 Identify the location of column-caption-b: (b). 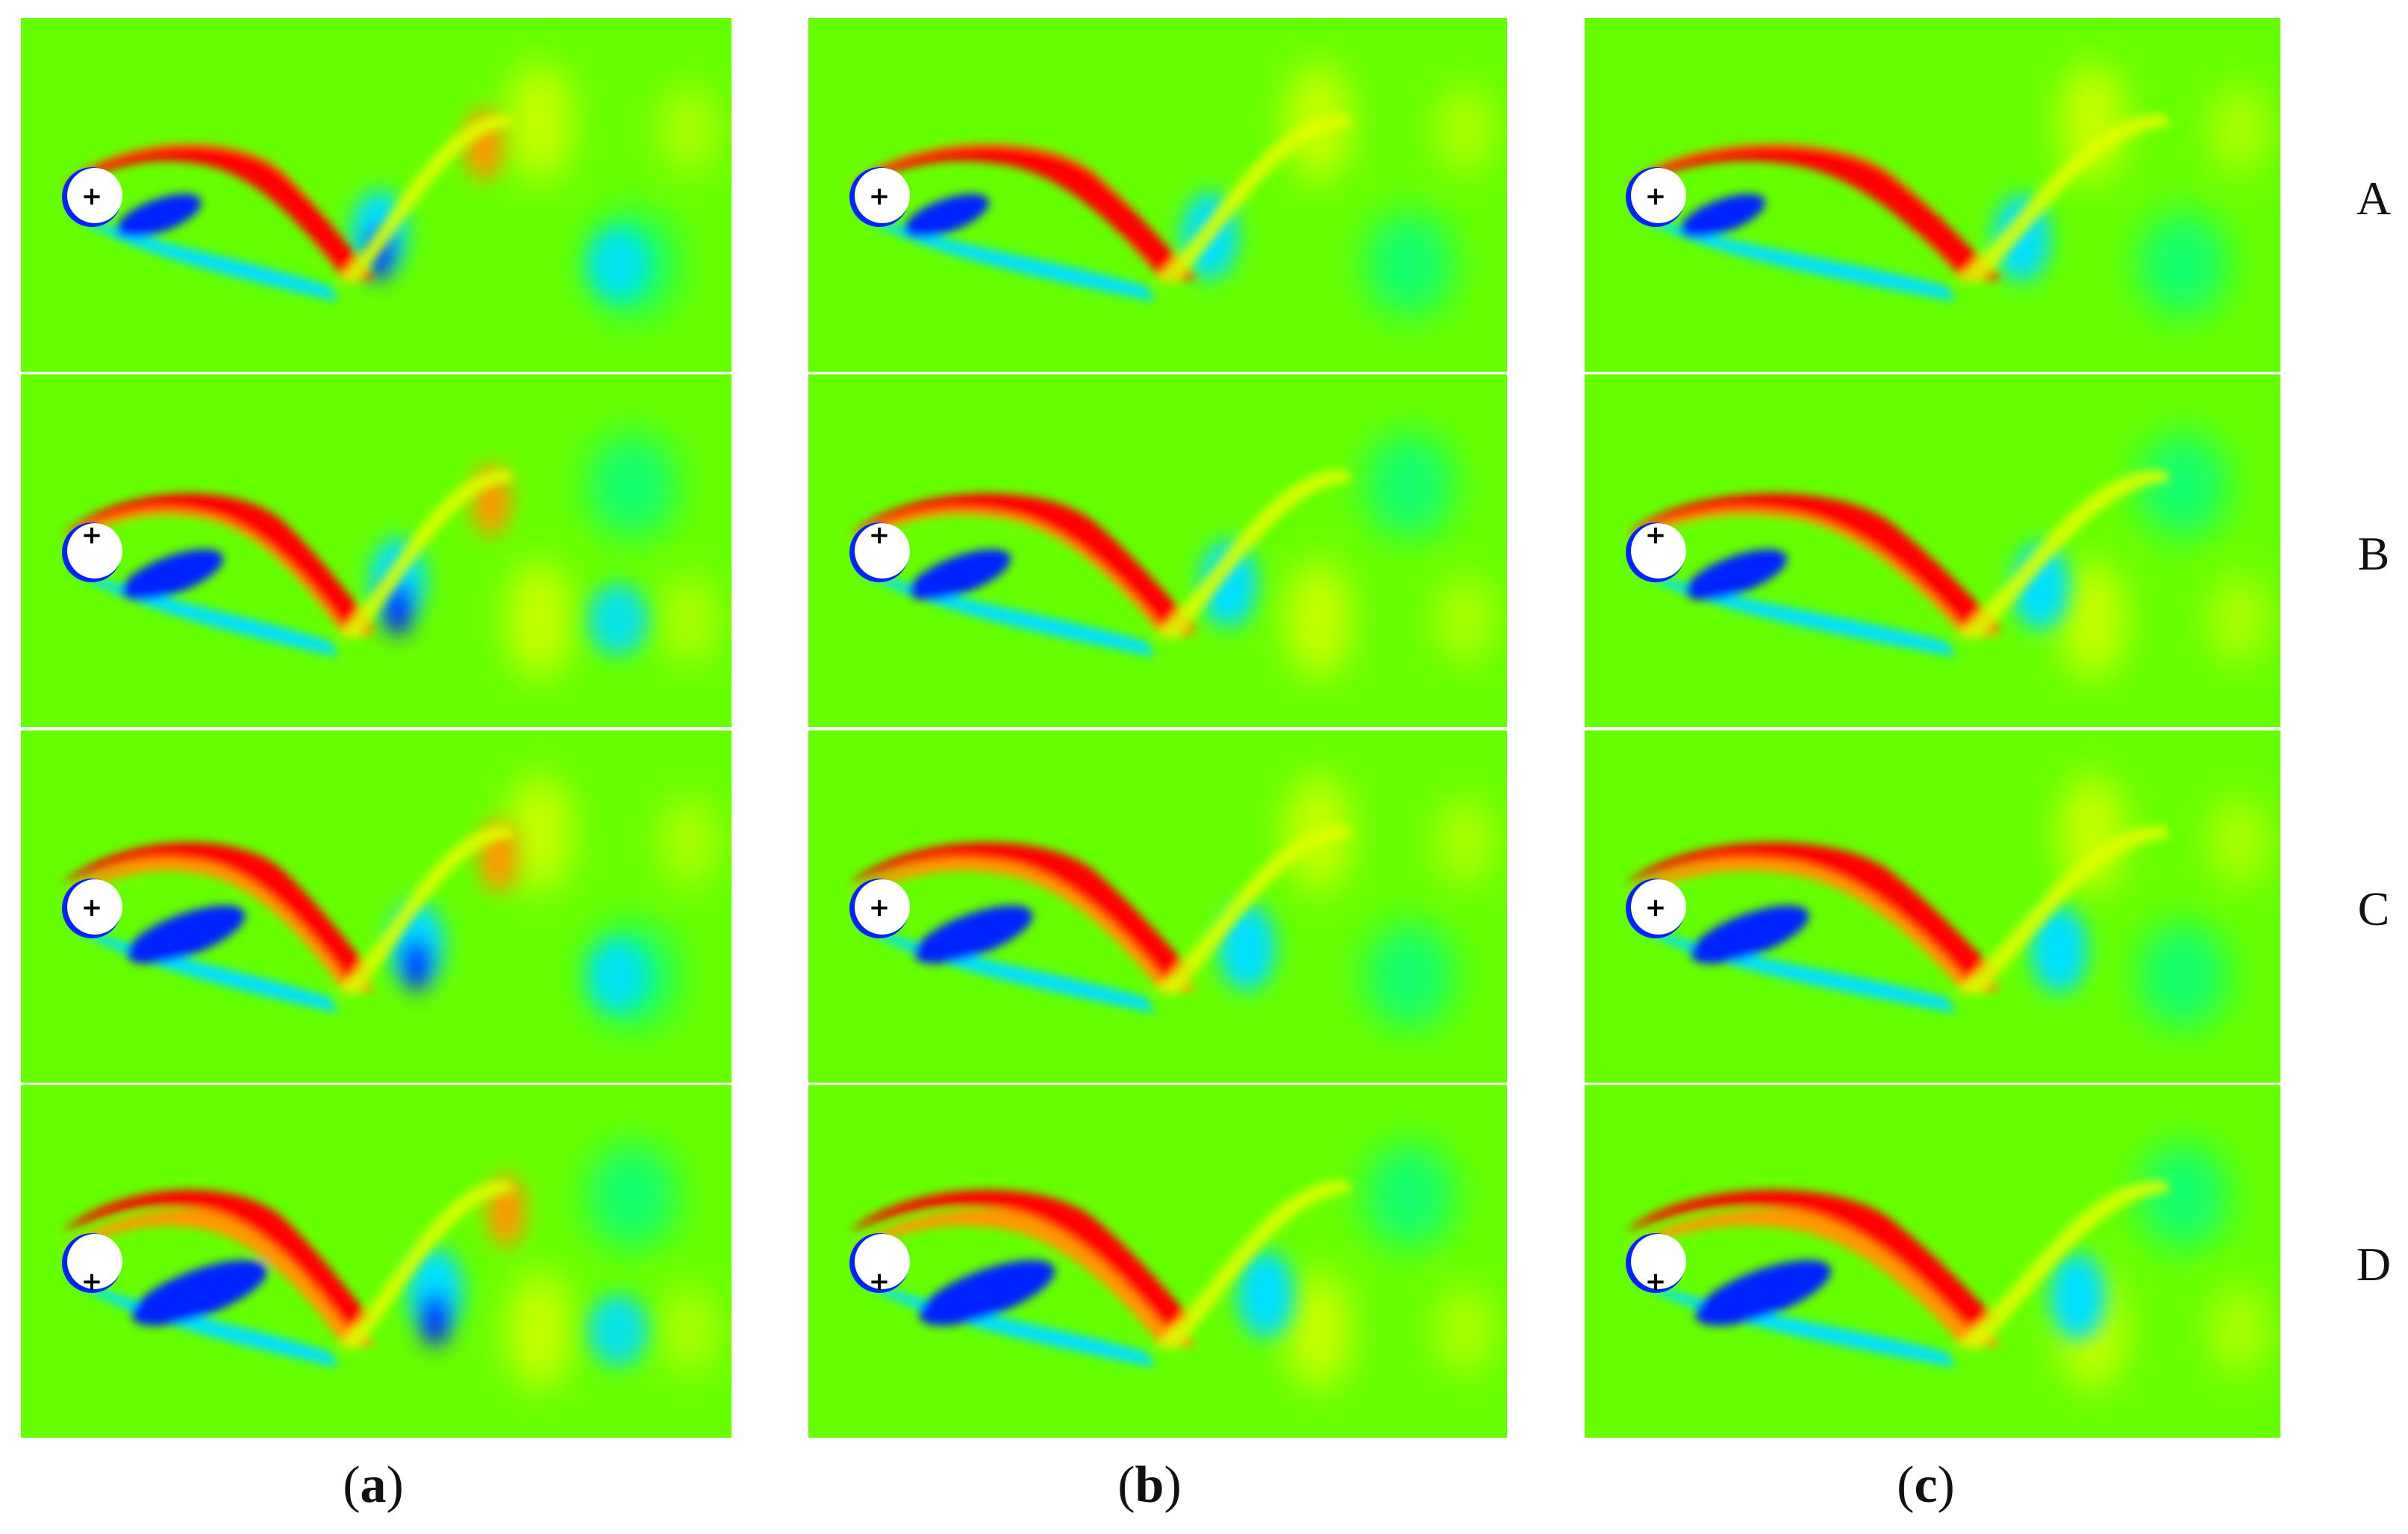
(1149, 1485).